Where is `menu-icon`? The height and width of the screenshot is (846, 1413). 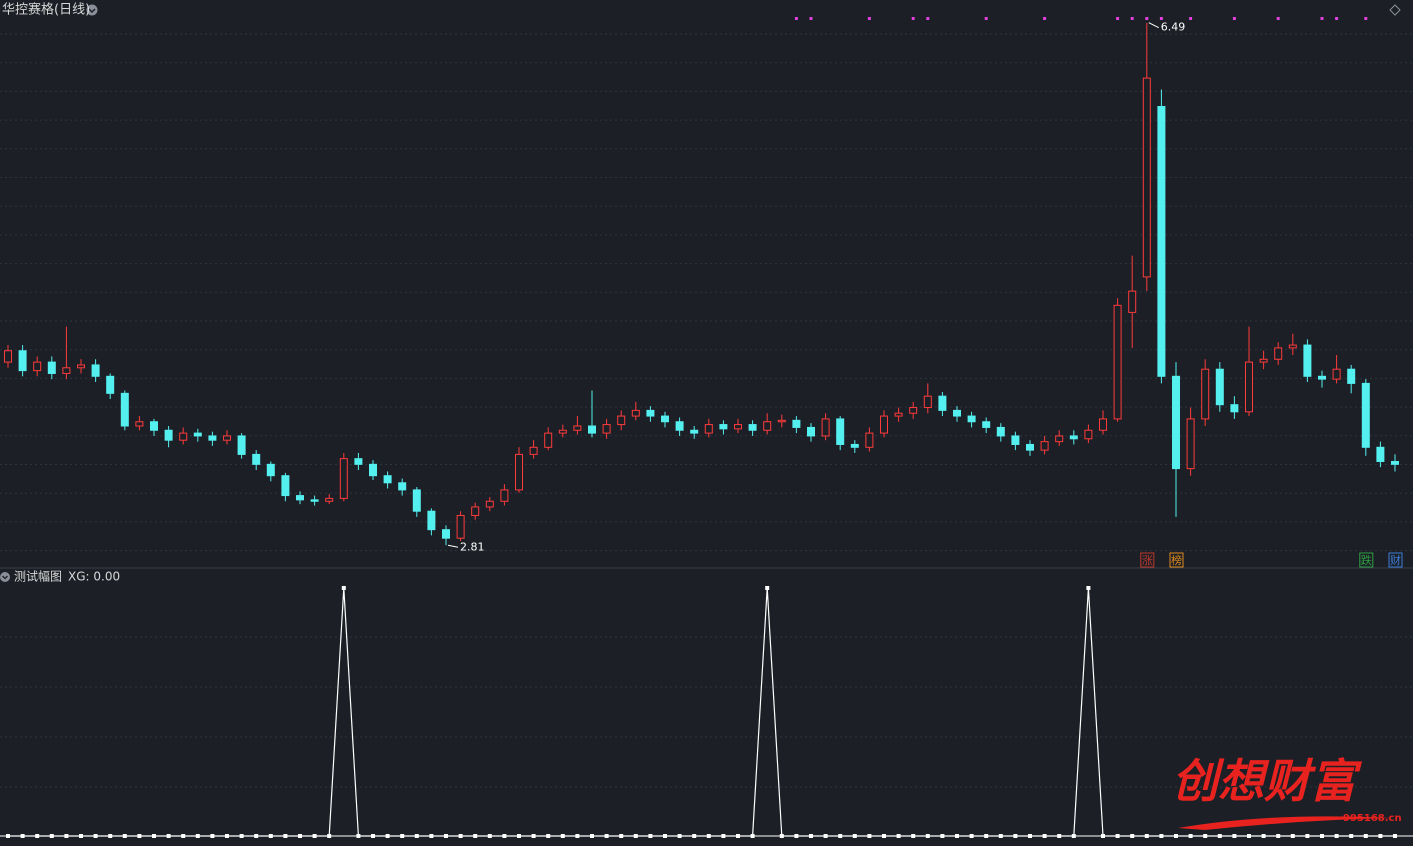
menu-icon is located at coordinates (92, 10).